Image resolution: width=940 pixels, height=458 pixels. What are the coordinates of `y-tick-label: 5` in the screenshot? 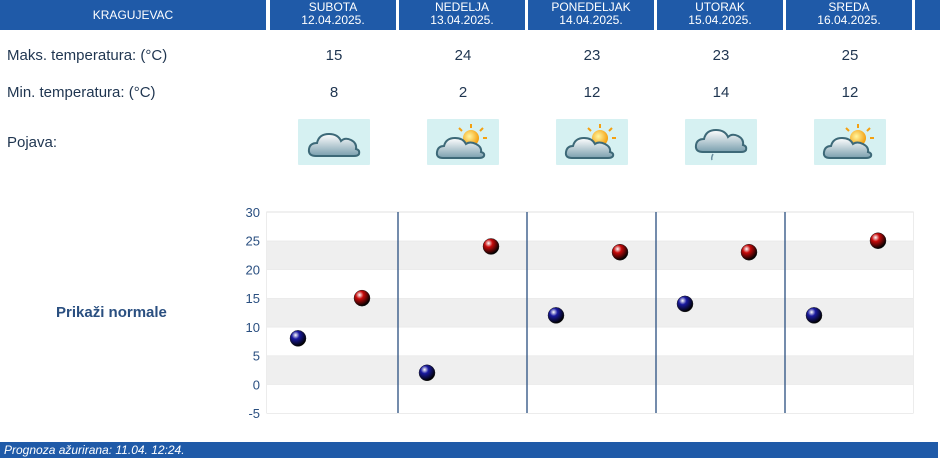 It's located at (256, 356).